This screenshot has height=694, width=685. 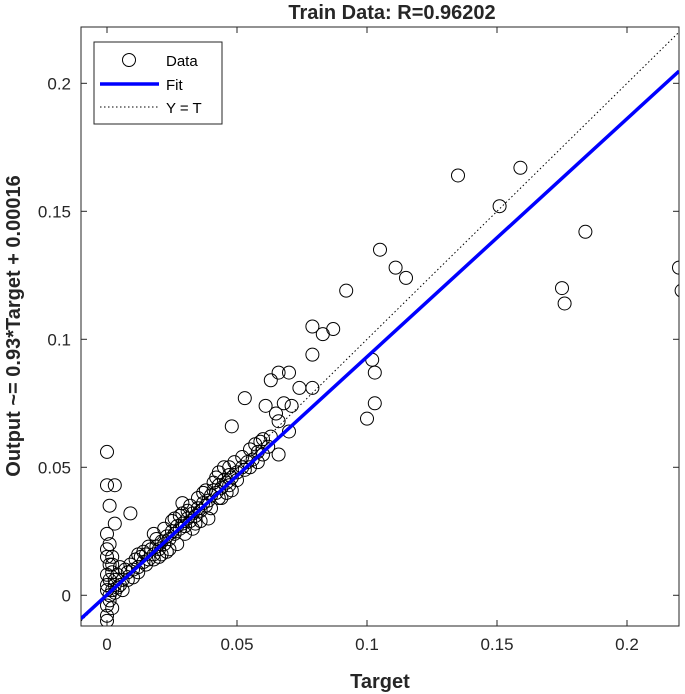 What do you see at coordinates (236, 644) in the screenshot?
I see `x-tick-label: 0.05` at bounding box center [236, 644].